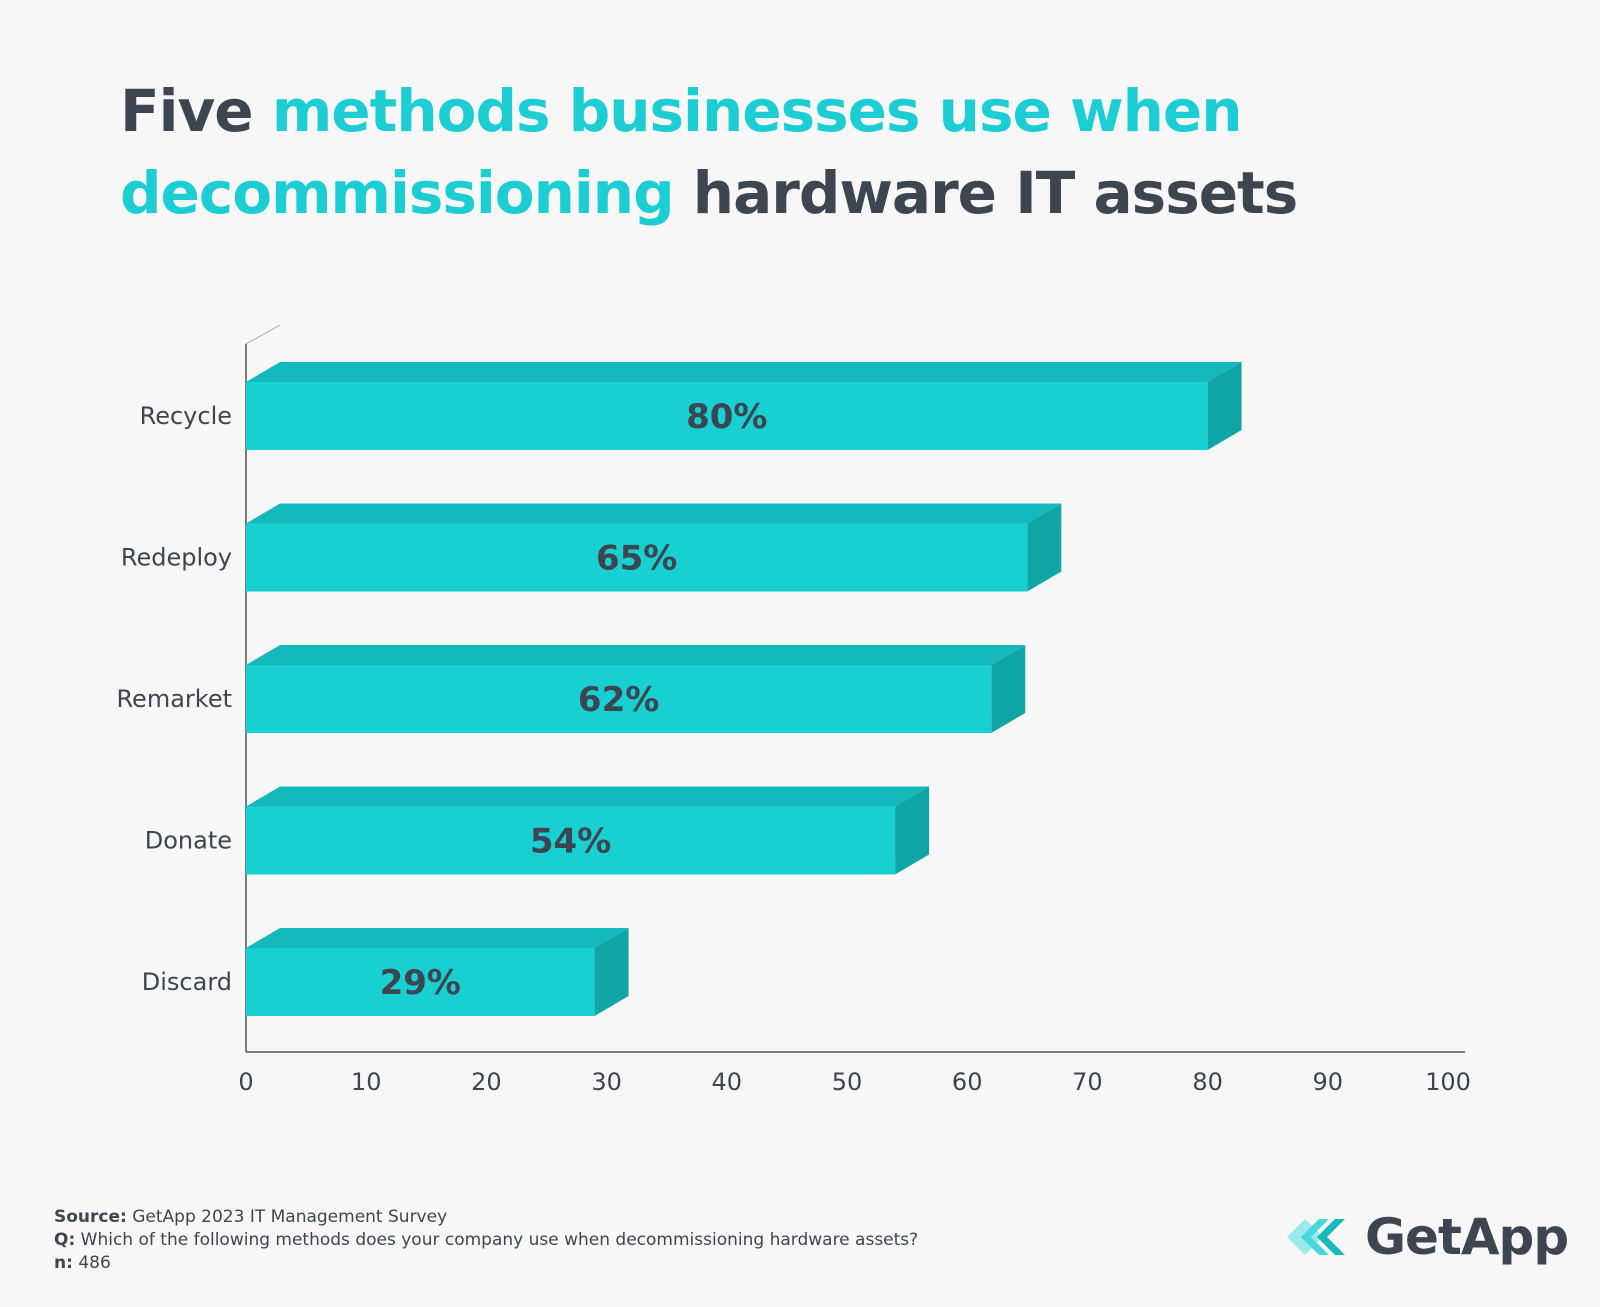  What do you see at coordinates (1448, 1082) in the screenshot?
I see `x-tick-label: 100` at bounding box center [1448, 1082].